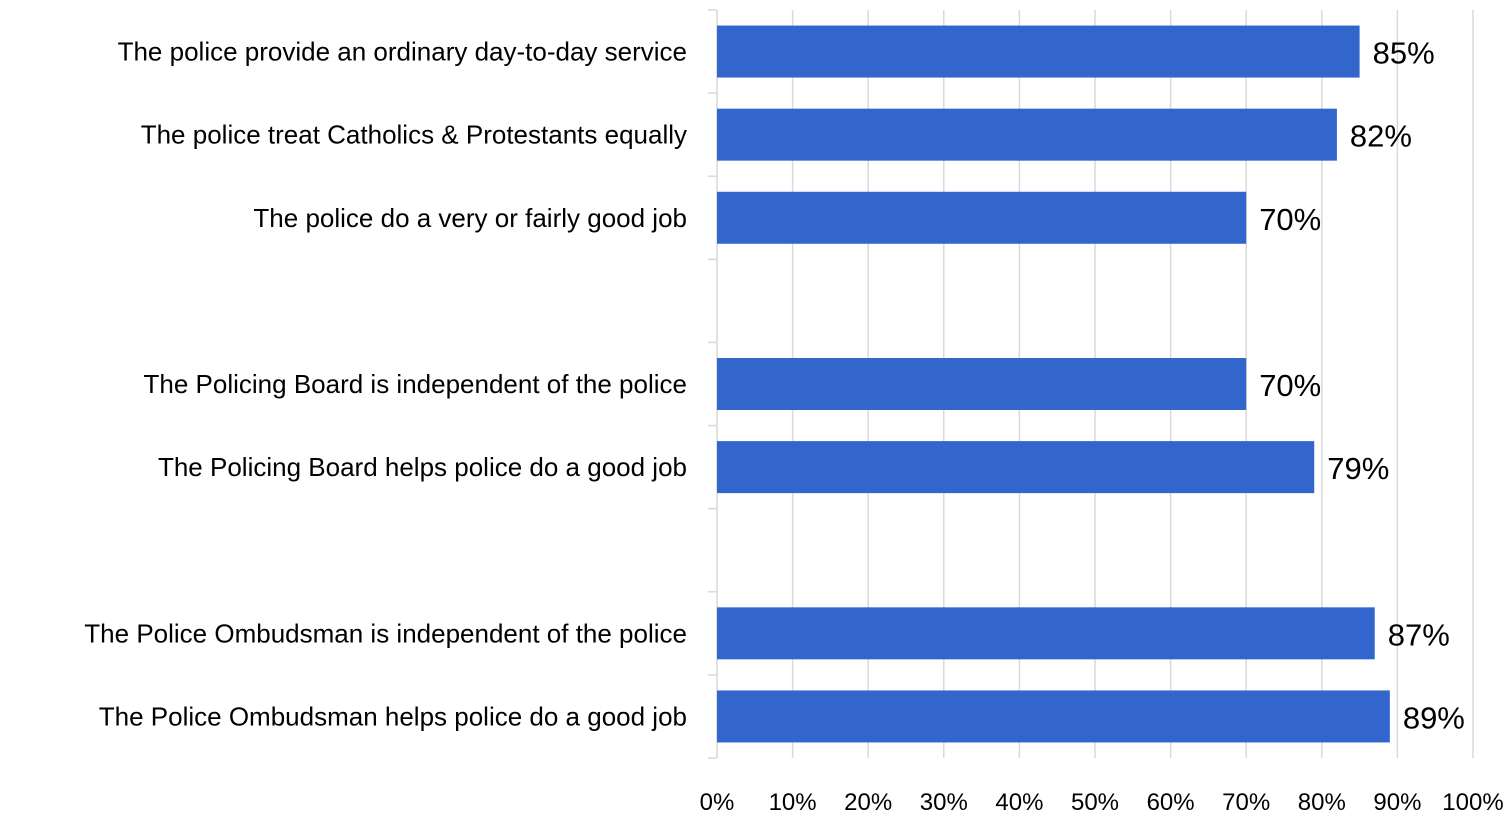 This screenshot has height=819, width=1511. What do you see at coordinates (1419, 634) in the screenshot?
I see `data-label: 87%` at bounding box center [1419, 634].